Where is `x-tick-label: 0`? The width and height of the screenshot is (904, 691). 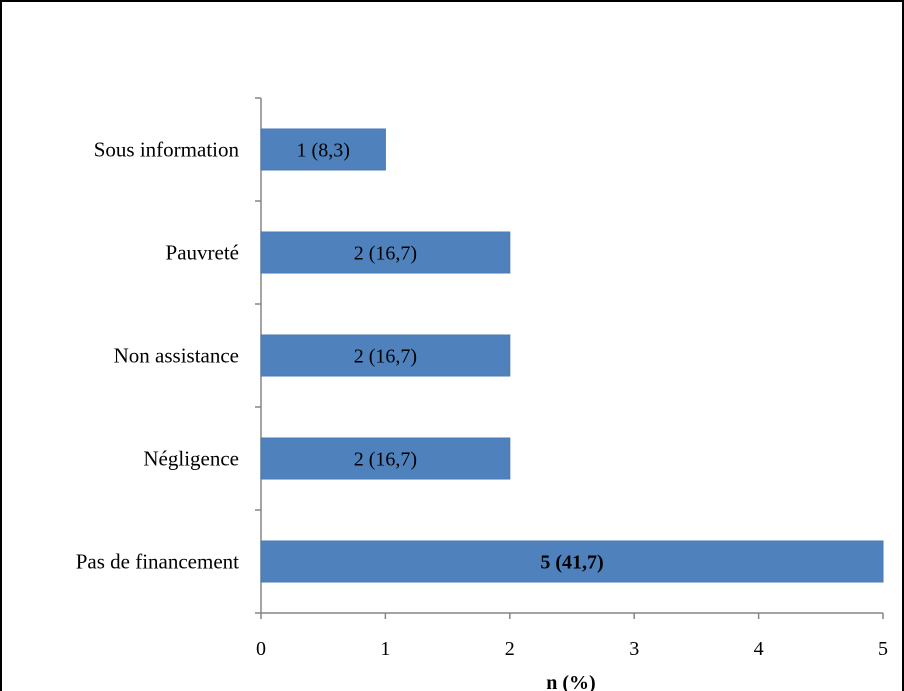 x-tick-label: 0 is located at coordinates (261, 649).